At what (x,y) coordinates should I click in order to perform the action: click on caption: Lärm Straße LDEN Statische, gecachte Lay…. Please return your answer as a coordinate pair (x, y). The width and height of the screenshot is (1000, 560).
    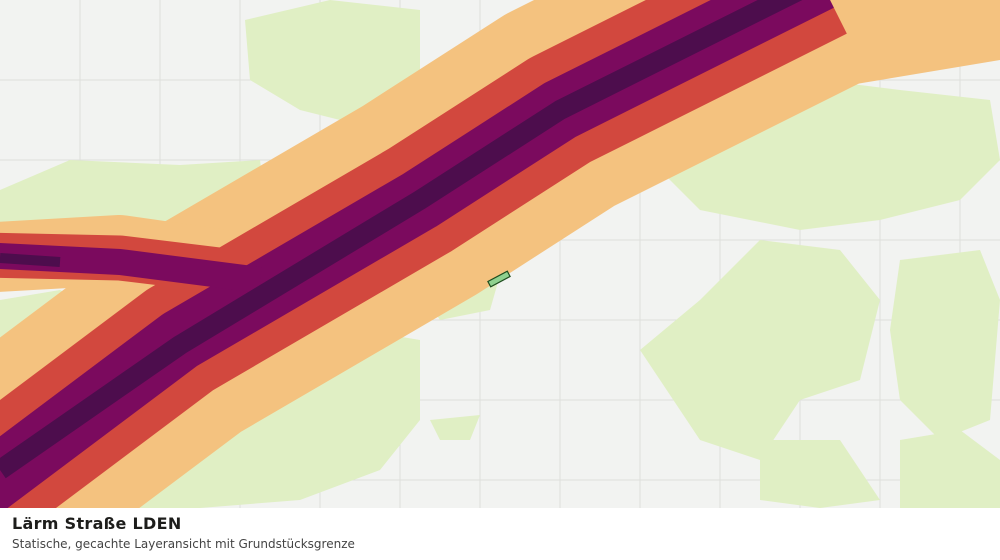
    Looking at the image, I should click on (500, 534).